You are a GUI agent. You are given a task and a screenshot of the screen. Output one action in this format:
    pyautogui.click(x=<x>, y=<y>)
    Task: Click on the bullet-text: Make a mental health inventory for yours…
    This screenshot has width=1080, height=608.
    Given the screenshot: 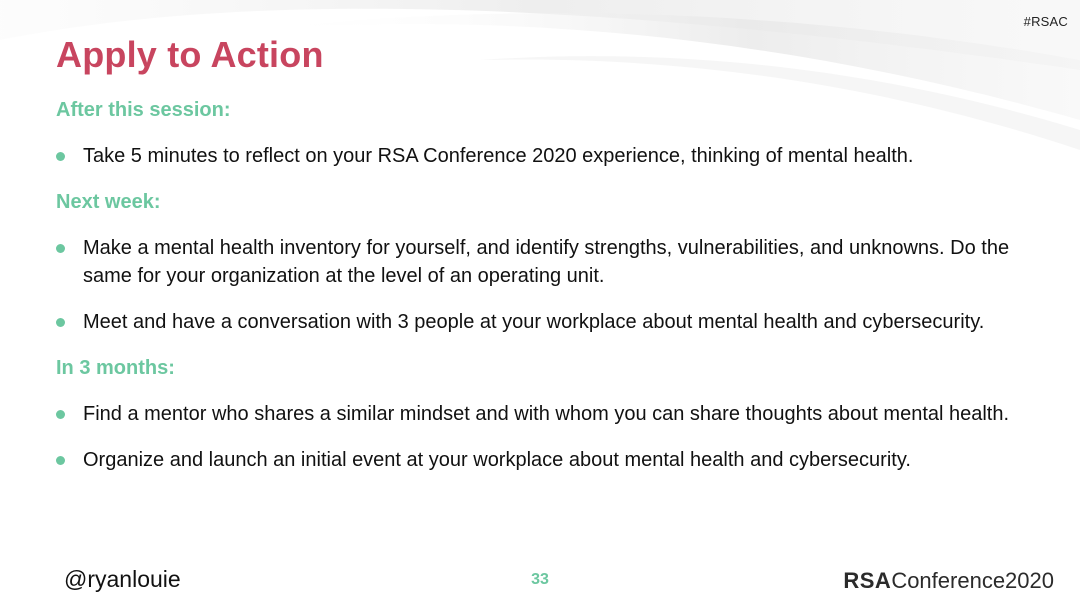 What is the action you would take?
    pyautogui.click(x=546, y=262)
    